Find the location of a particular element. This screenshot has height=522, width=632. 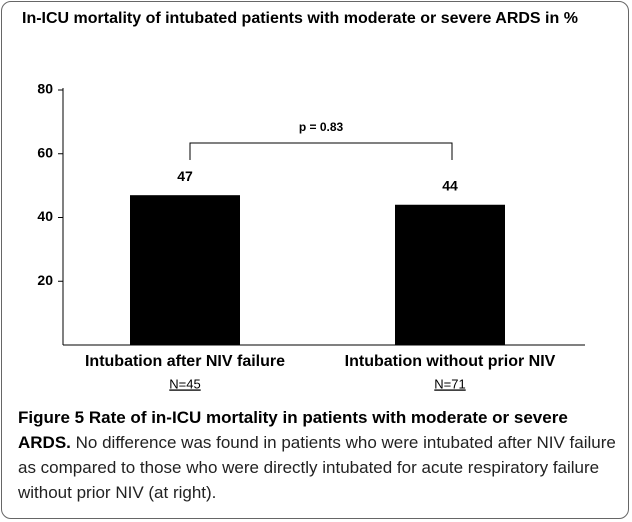

sample-size: N=71 is located at coordinates (449, 383).